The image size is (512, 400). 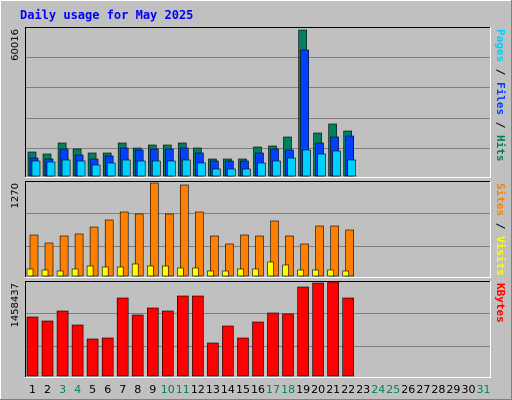 I want to click on x-tick-label: 1, so click(x=32, y=389).